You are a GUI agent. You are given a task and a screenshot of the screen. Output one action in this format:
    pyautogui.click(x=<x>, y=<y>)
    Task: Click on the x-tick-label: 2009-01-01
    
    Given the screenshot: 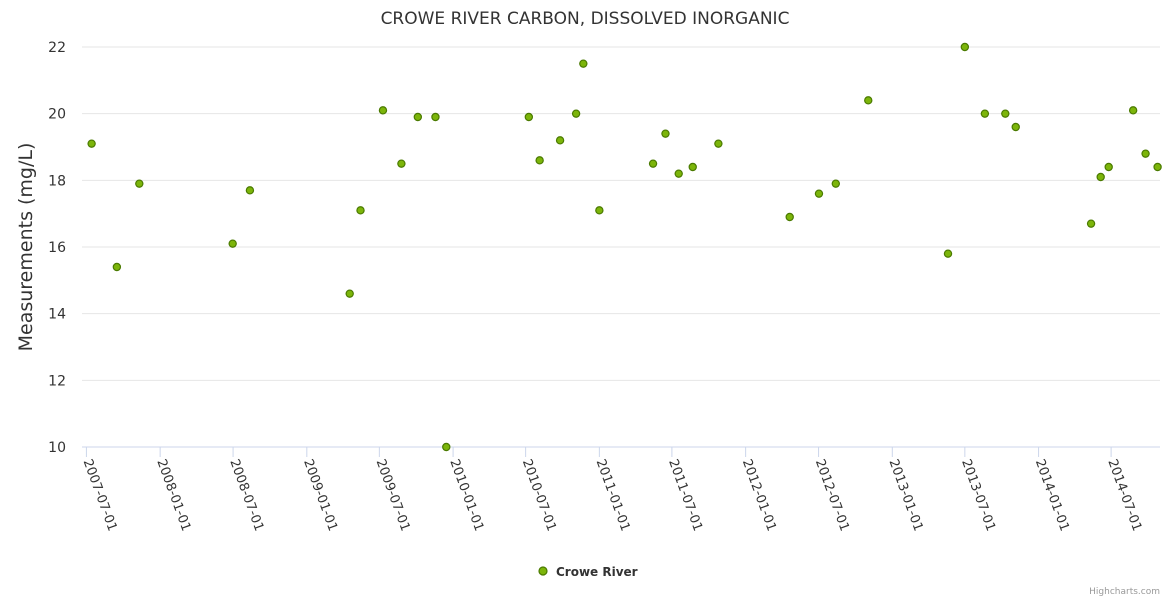 What is the action you would take?
    pyautogui.click(x=320, y=495)
    